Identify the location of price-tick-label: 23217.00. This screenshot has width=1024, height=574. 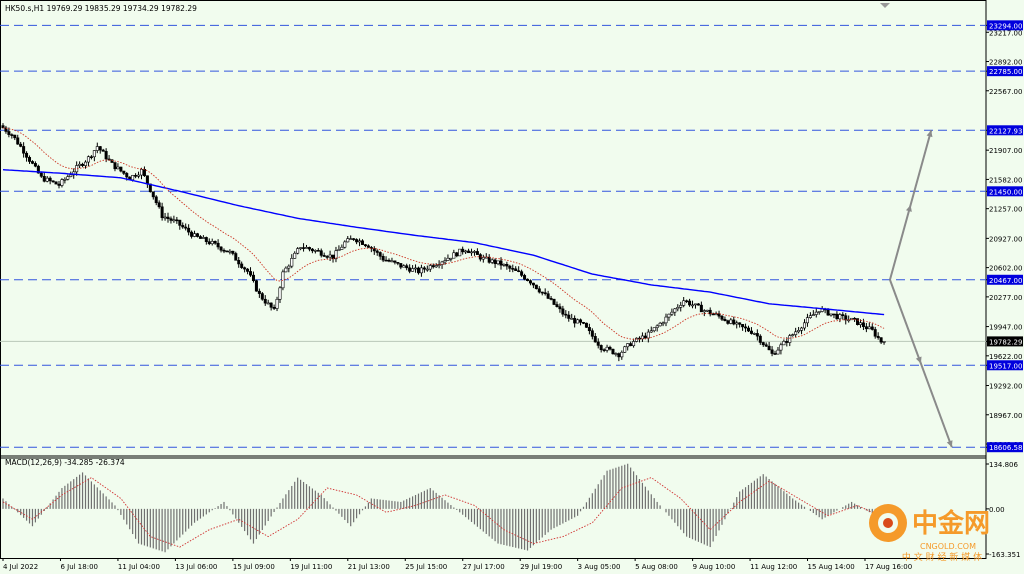
(1005, 33).